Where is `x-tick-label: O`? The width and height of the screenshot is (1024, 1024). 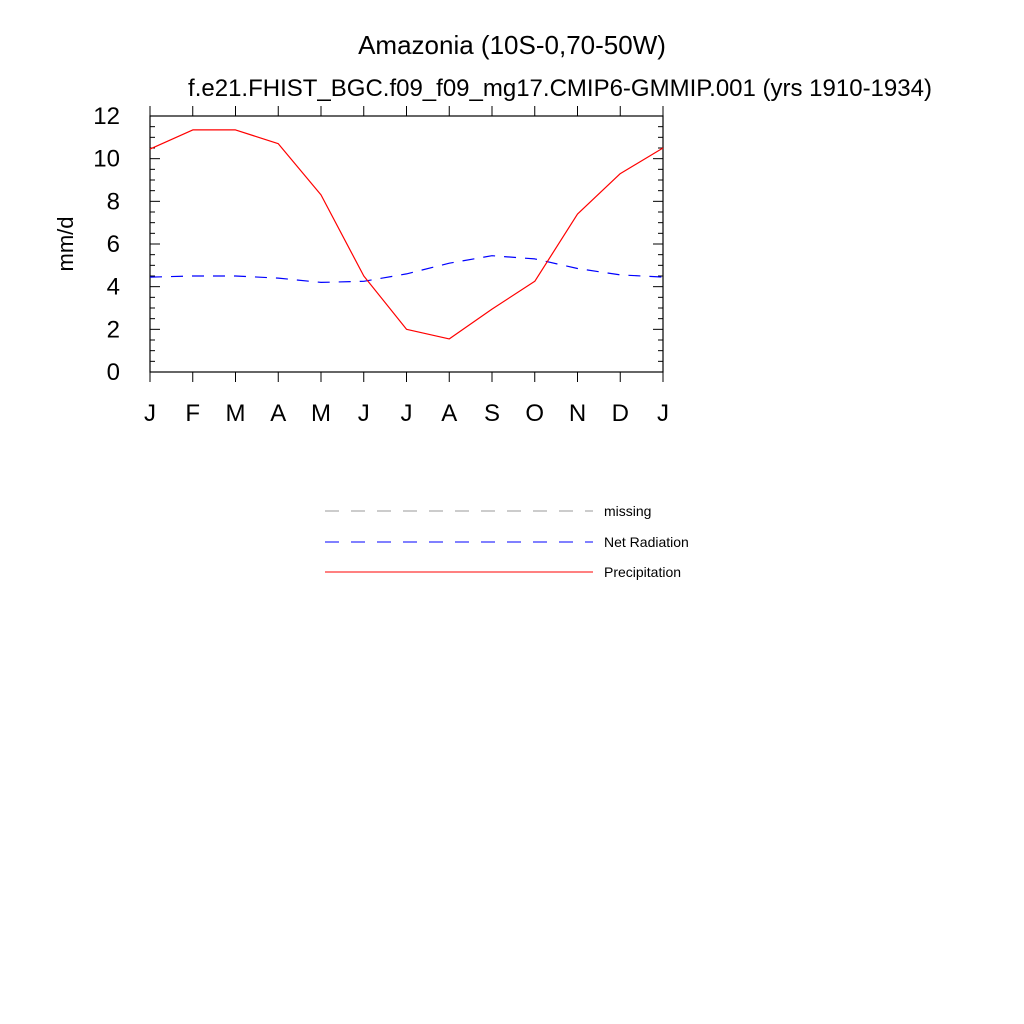 x-tick-label: O is located at coordinates (534, 413).